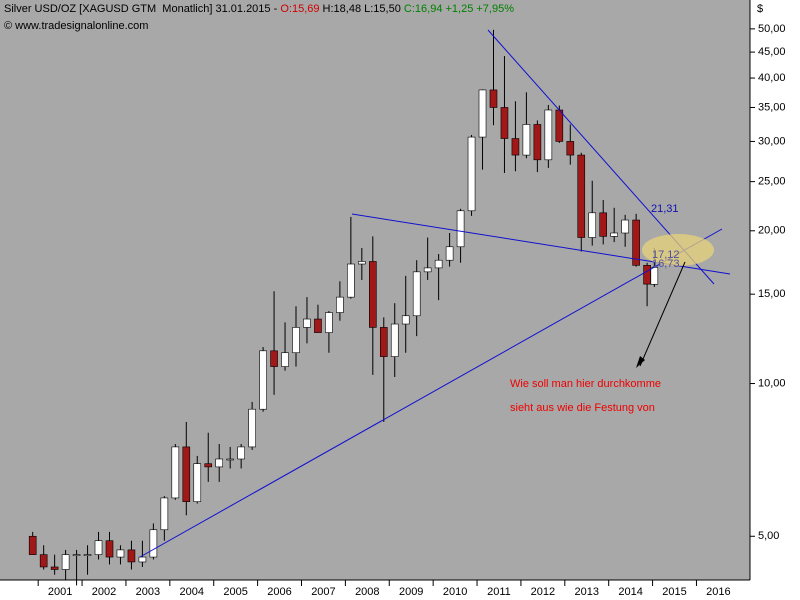  I want to click on x-tick-label: 2015, so click(674, 592).